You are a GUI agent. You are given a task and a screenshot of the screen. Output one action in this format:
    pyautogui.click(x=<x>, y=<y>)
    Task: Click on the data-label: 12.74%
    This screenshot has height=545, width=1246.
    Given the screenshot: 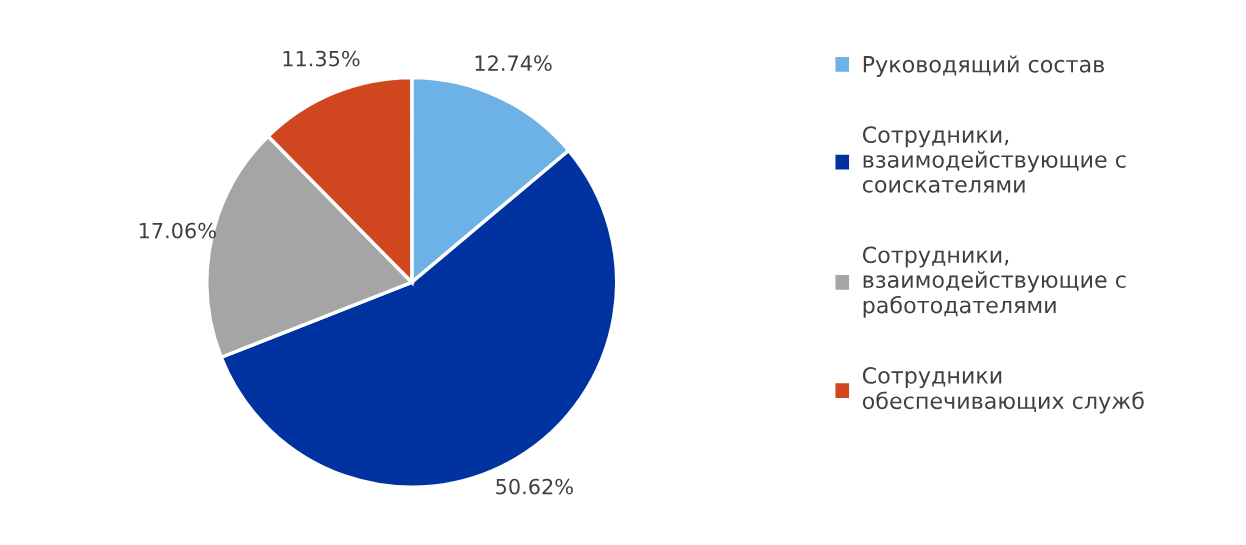 What is the action you would take?
    pyautogui.click(x=513, y=63)
    